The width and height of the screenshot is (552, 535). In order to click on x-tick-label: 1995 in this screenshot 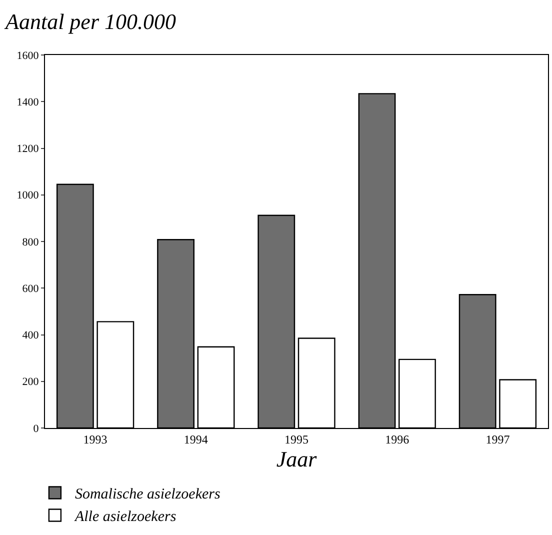, I will do `click(296, 439)`.